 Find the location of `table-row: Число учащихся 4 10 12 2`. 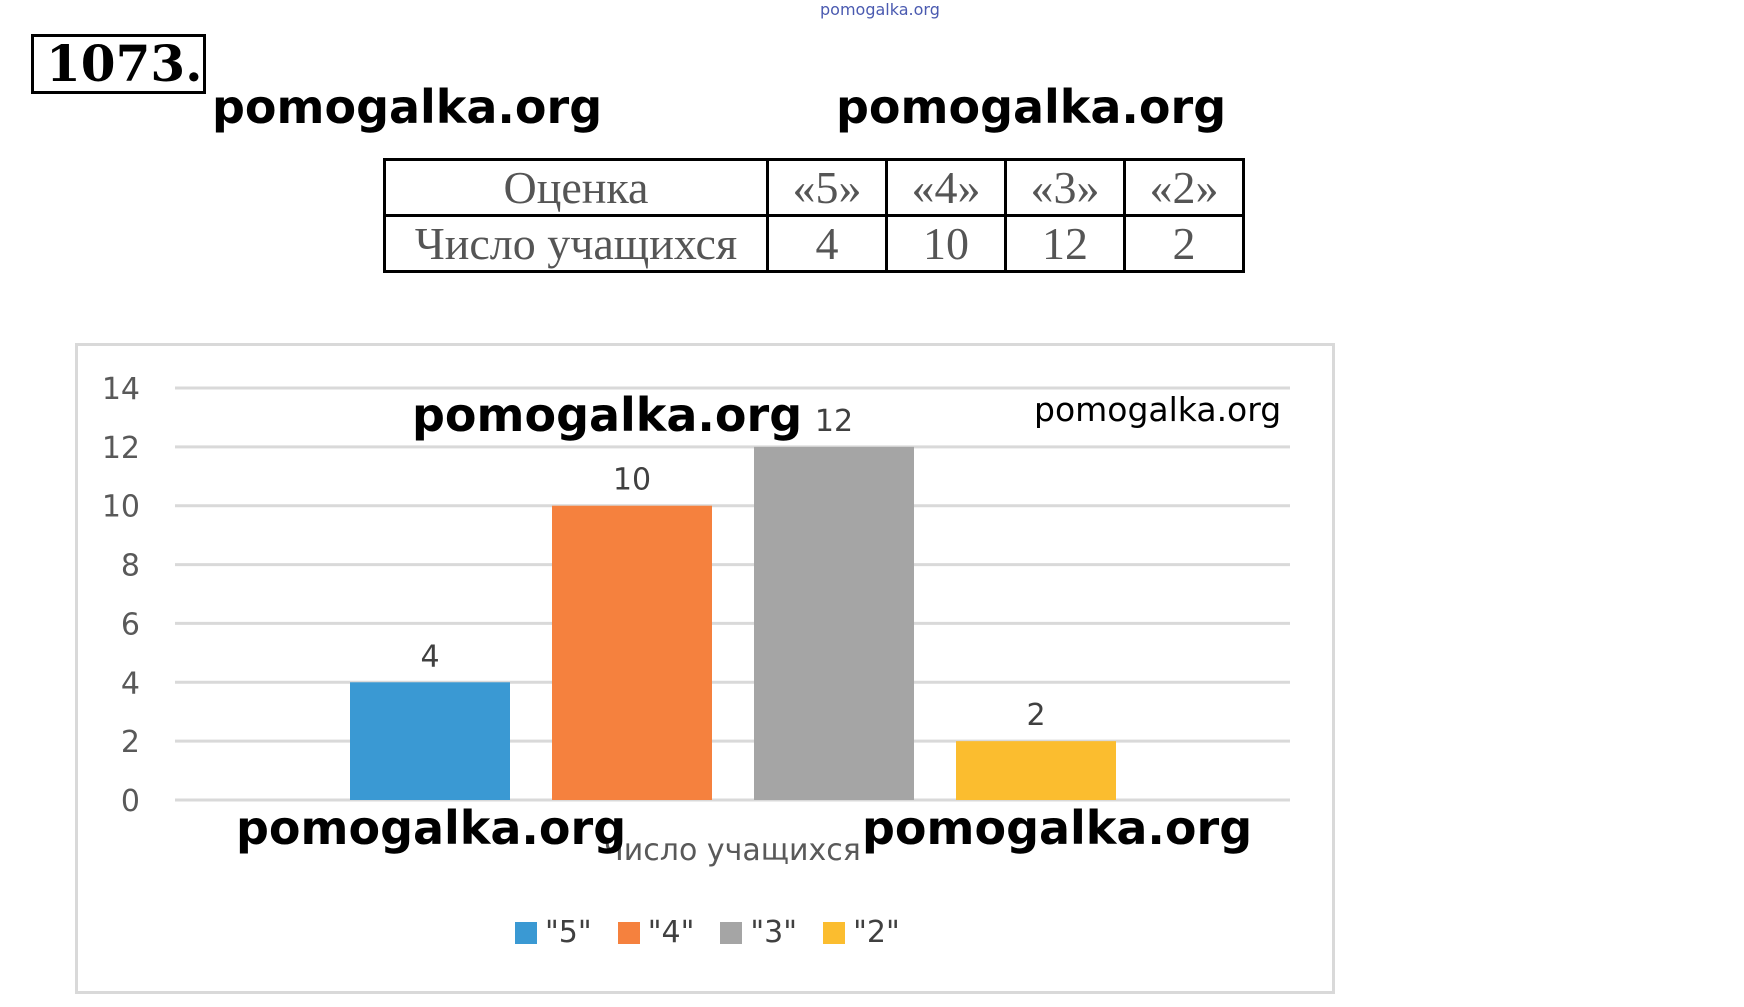

table-row: Число учащихся 4 10 12 2 is located at coordinates (814, 243).